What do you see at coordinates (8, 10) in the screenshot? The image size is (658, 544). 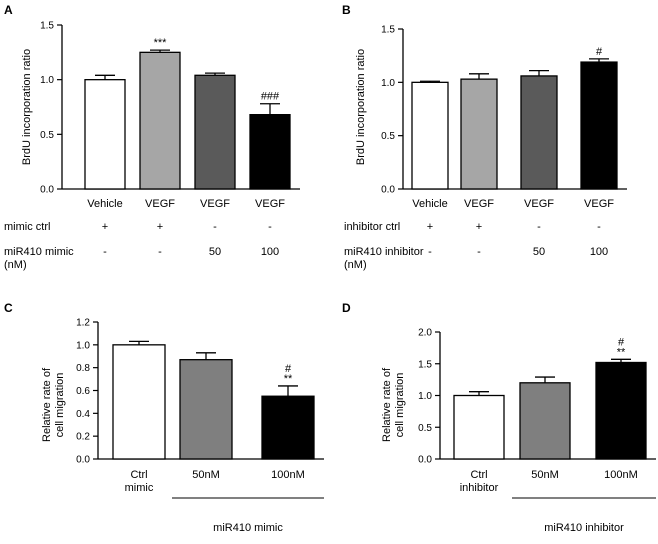 I see `panel-letter: A` at bounding box center [8, 10].